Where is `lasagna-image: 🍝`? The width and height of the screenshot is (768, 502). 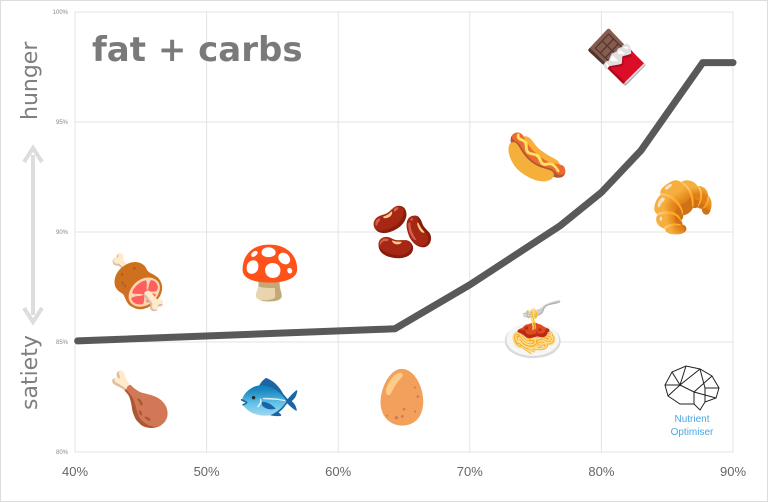
lasagna-image: 🍝 is located at coordinates (533, 330).